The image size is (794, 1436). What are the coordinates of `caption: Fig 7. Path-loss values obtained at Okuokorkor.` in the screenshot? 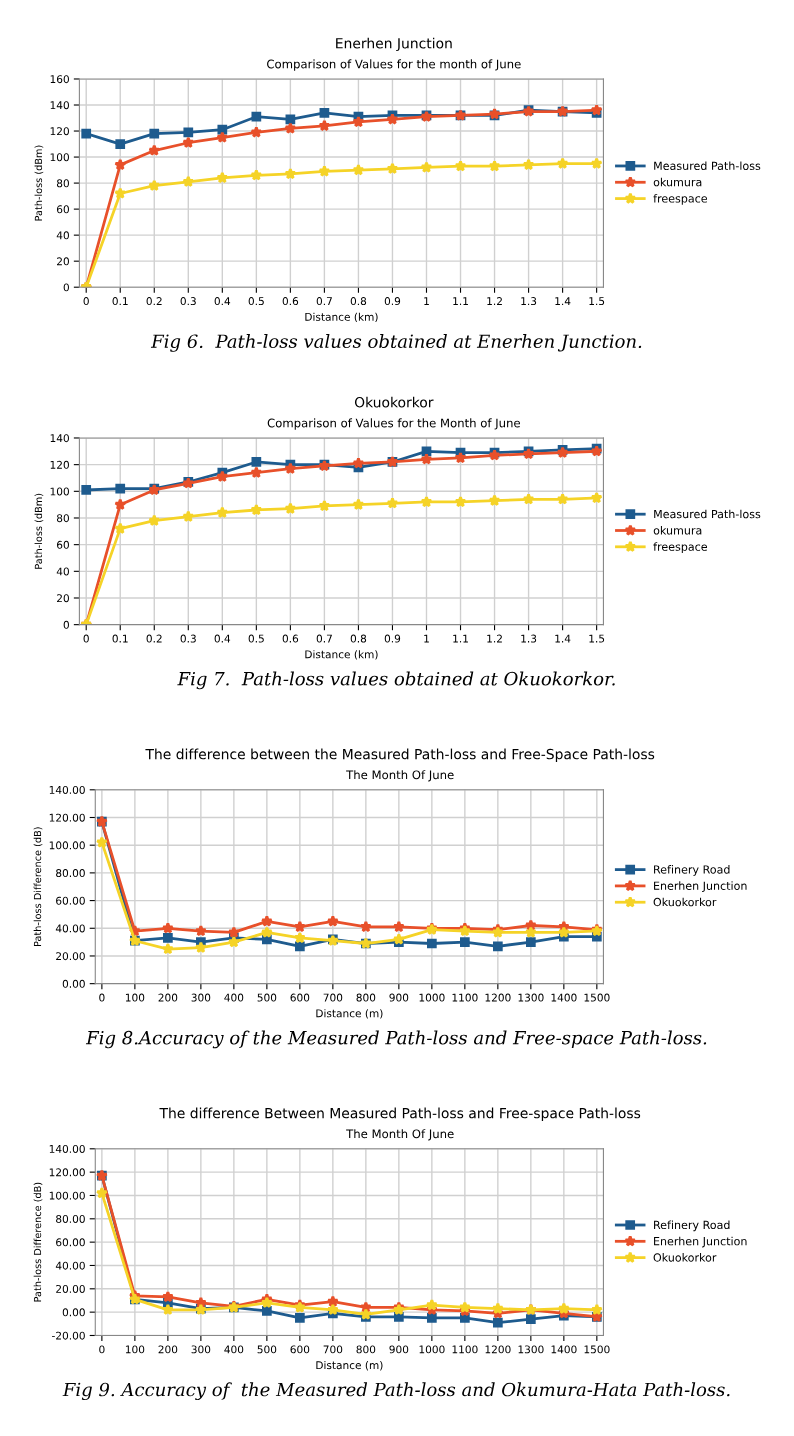 It's located at (396, 680).